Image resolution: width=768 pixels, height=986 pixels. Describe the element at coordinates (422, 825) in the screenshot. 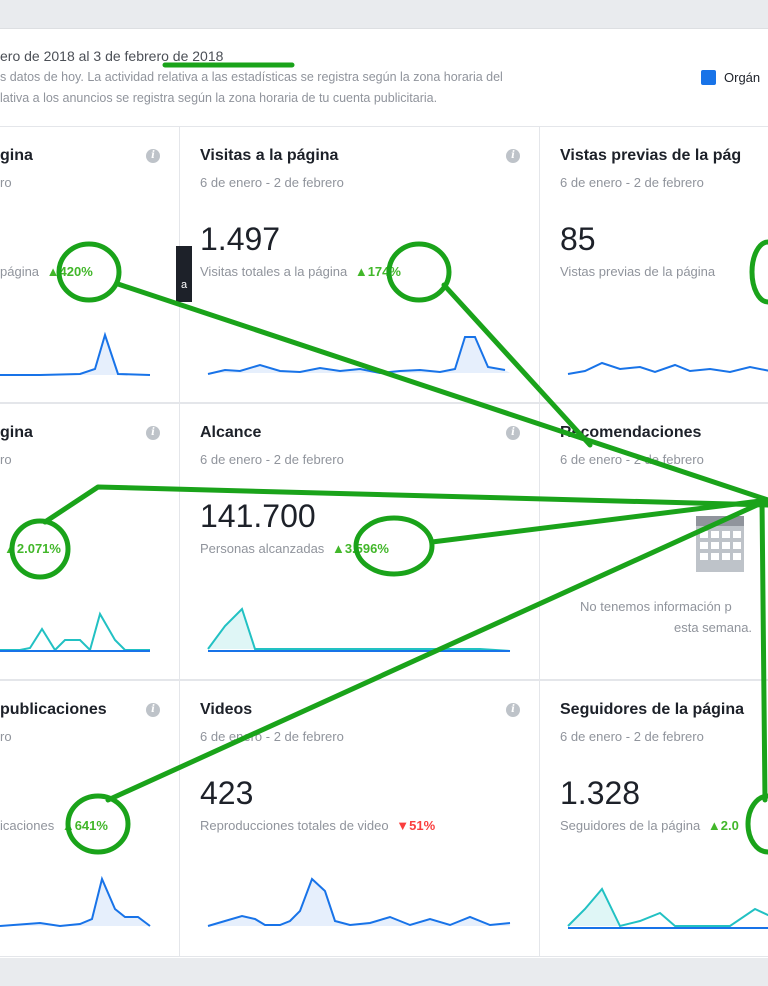

I see `change-value: 51%` at that location.